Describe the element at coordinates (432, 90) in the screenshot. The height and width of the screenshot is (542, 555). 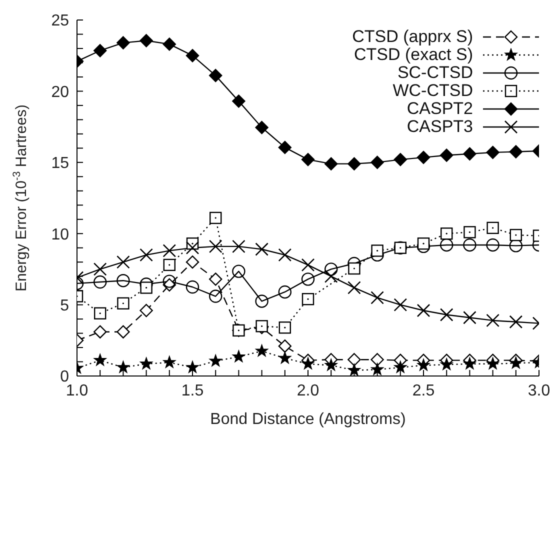
I see `legend-label: WC-CTSD` at that location.